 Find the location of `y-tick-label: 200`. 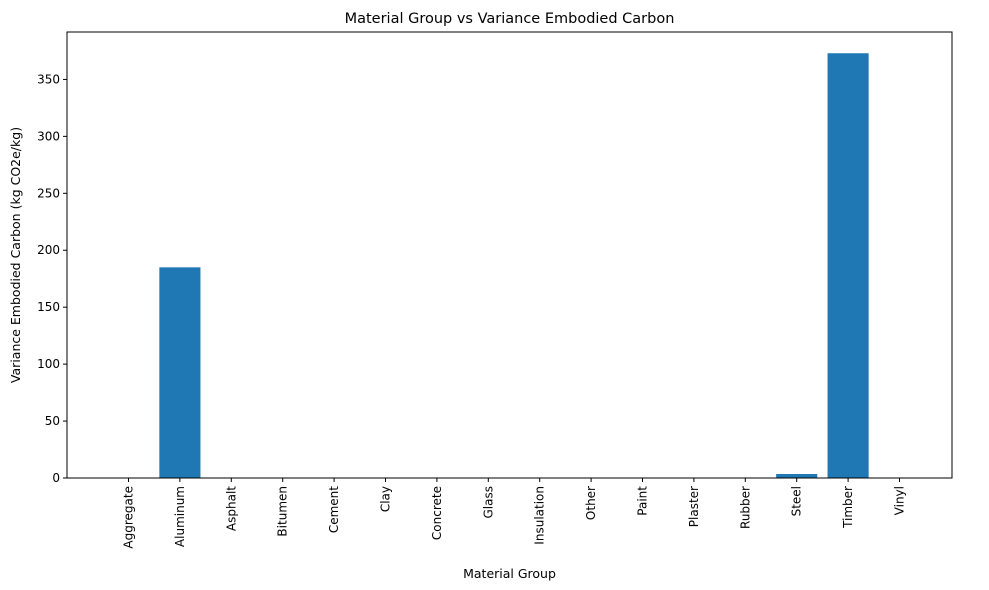

y-tick-label: 200 is located at coordinates (48, 250).